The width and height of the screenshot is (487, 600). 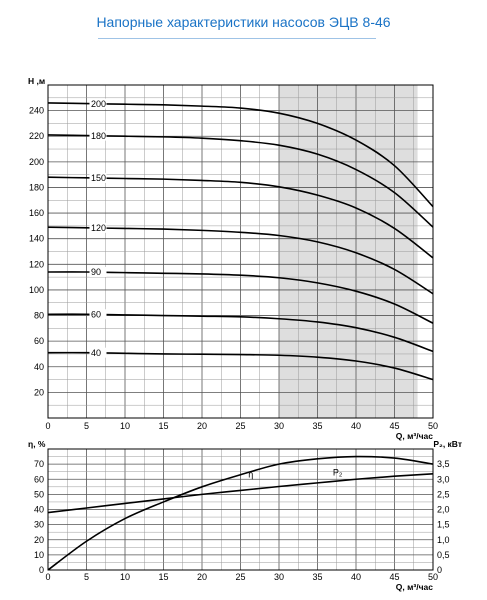 I want to click on head-x-ticks: 0 5 10 15 20 25 30 35 40 45 50, so click(x=241, y=426).